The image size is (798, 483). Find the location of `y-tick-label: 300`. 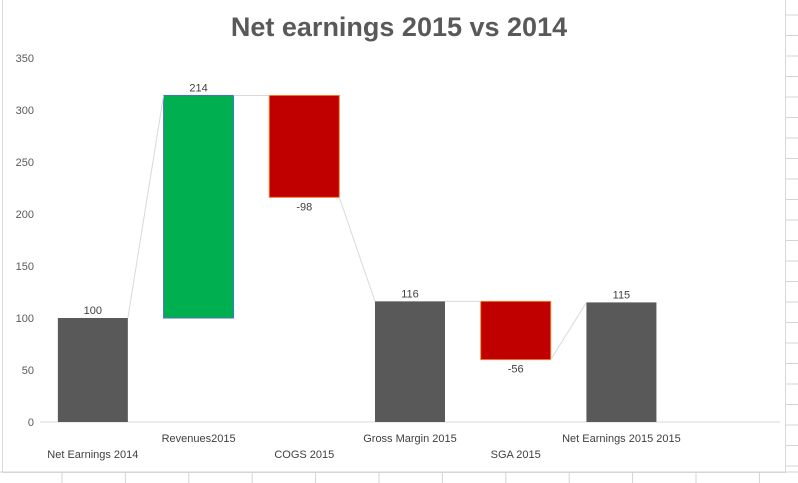

y-tick-label: 300 is located at coordinates (25, 111).